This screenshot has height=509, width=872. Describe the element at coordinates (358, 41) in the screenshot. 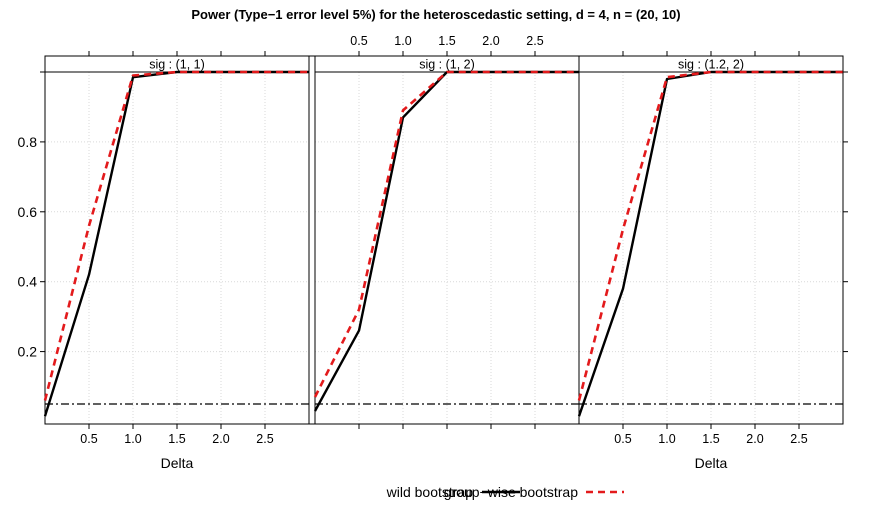

I see `x-tick-label-top: 0.5` at that location.